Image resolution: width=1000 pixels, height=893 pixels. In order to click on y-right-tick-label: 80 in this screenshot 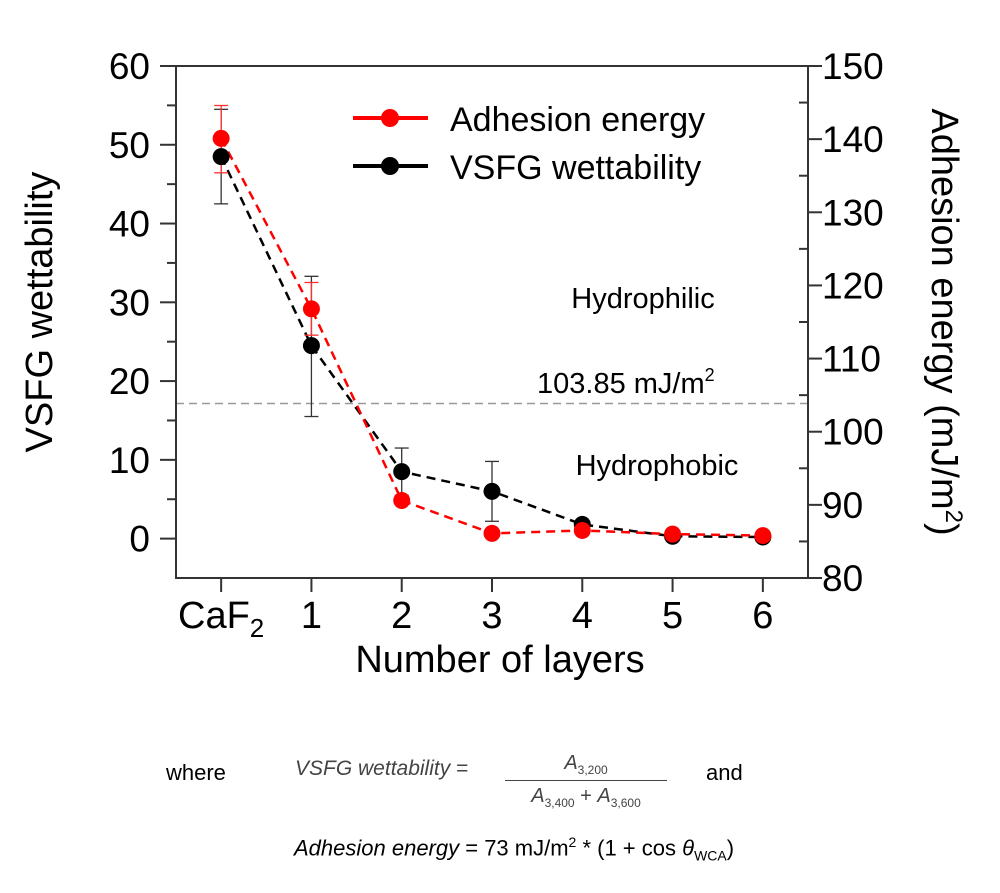, I will do `click(842, 578)`.